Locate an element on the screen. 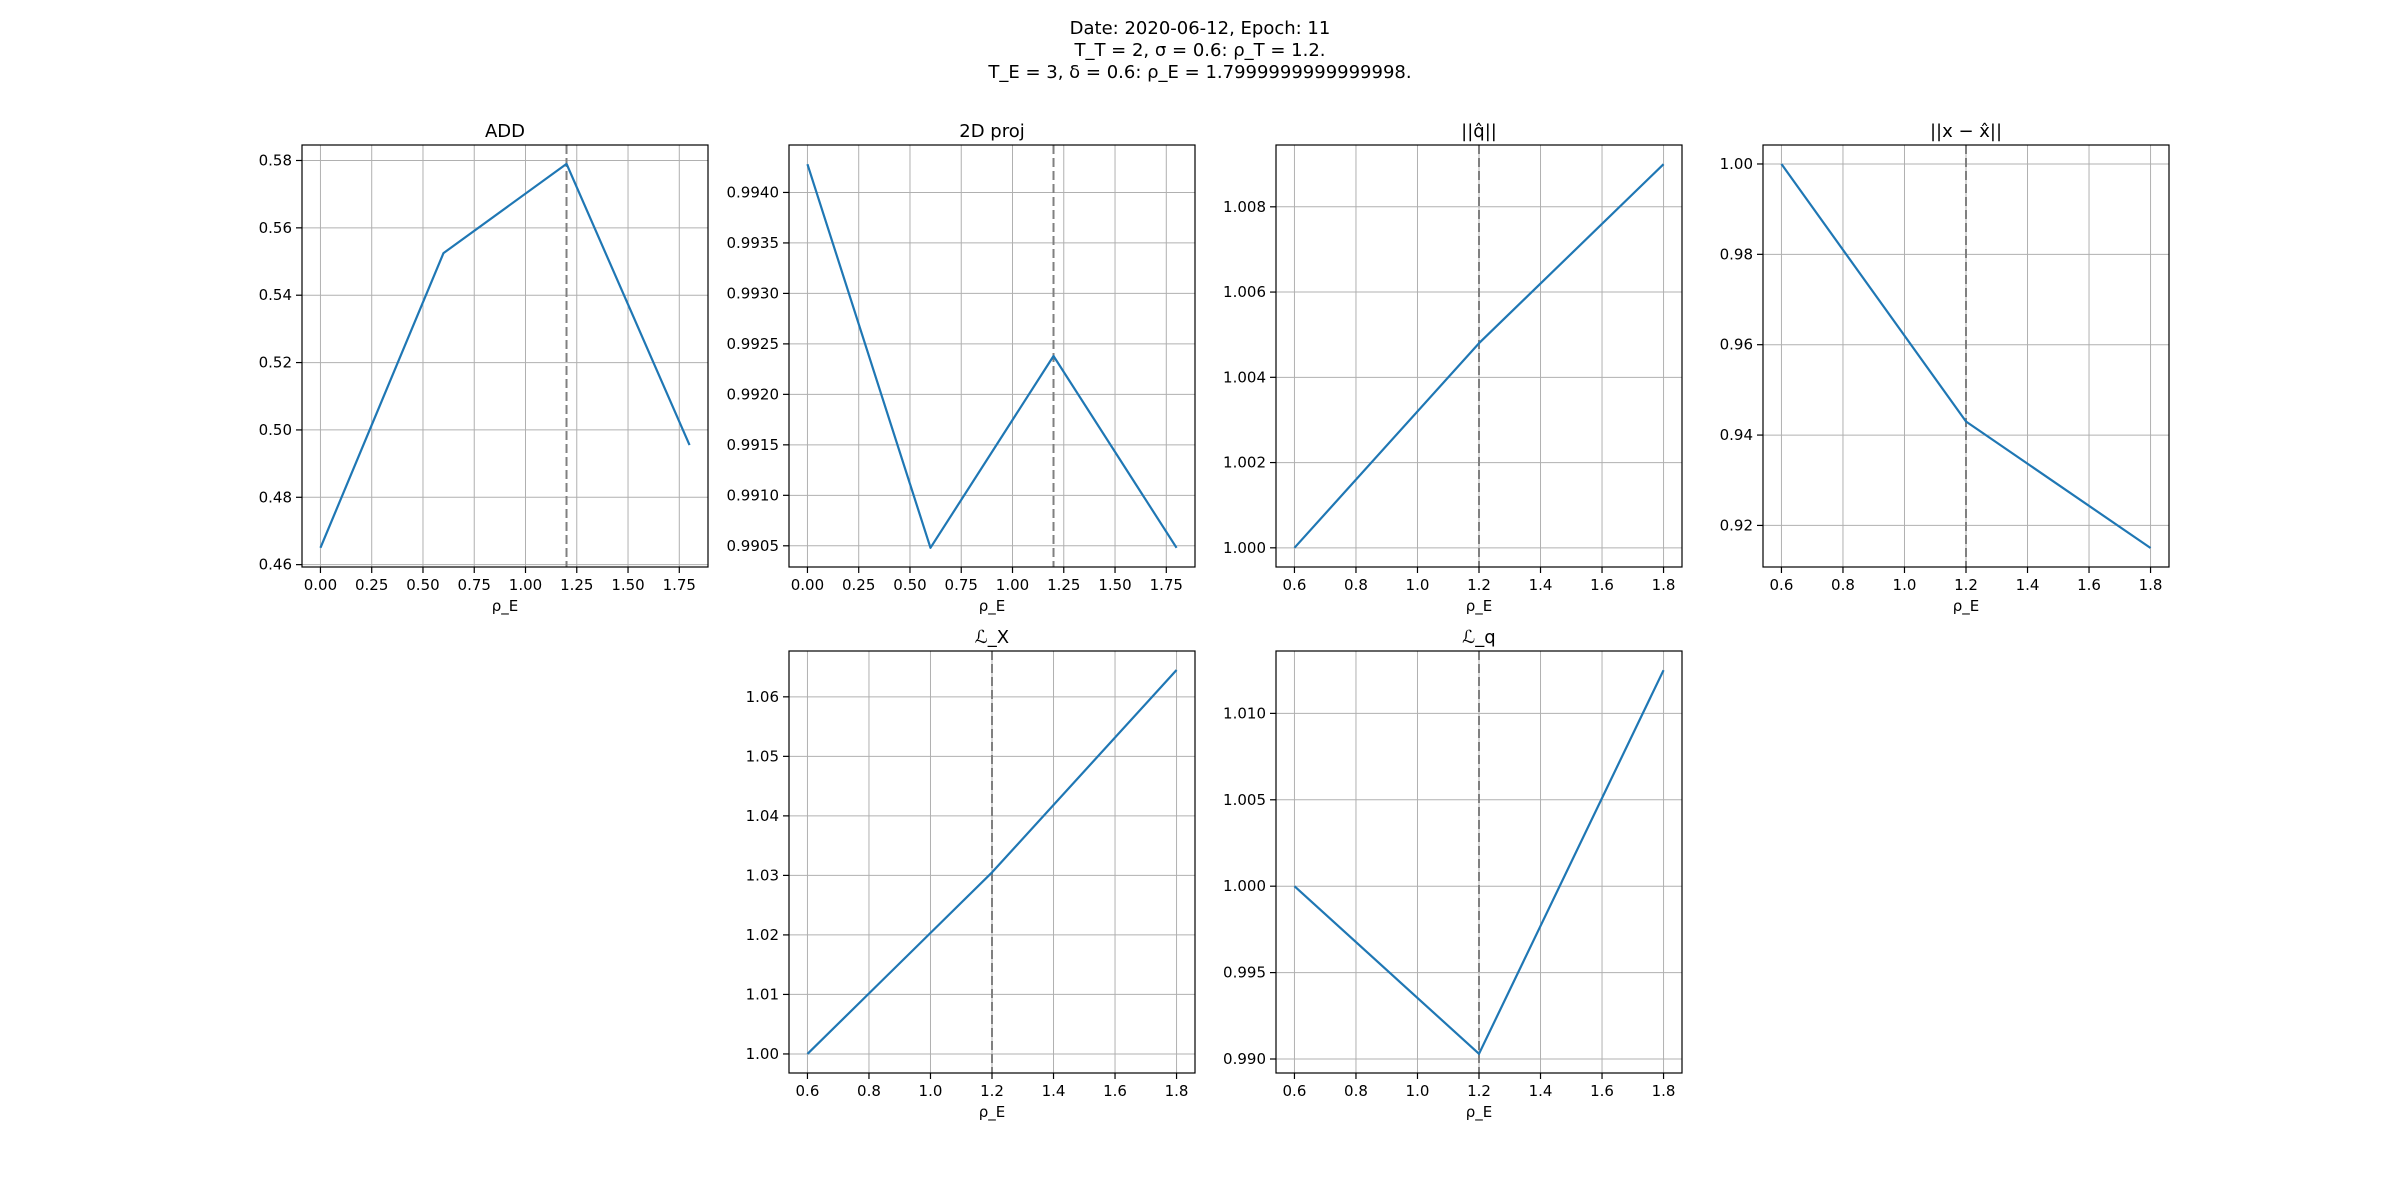 This screenshot has height=1200, width=2400. y-tick-label: 1.004 is located at coordinates (1244, 377).